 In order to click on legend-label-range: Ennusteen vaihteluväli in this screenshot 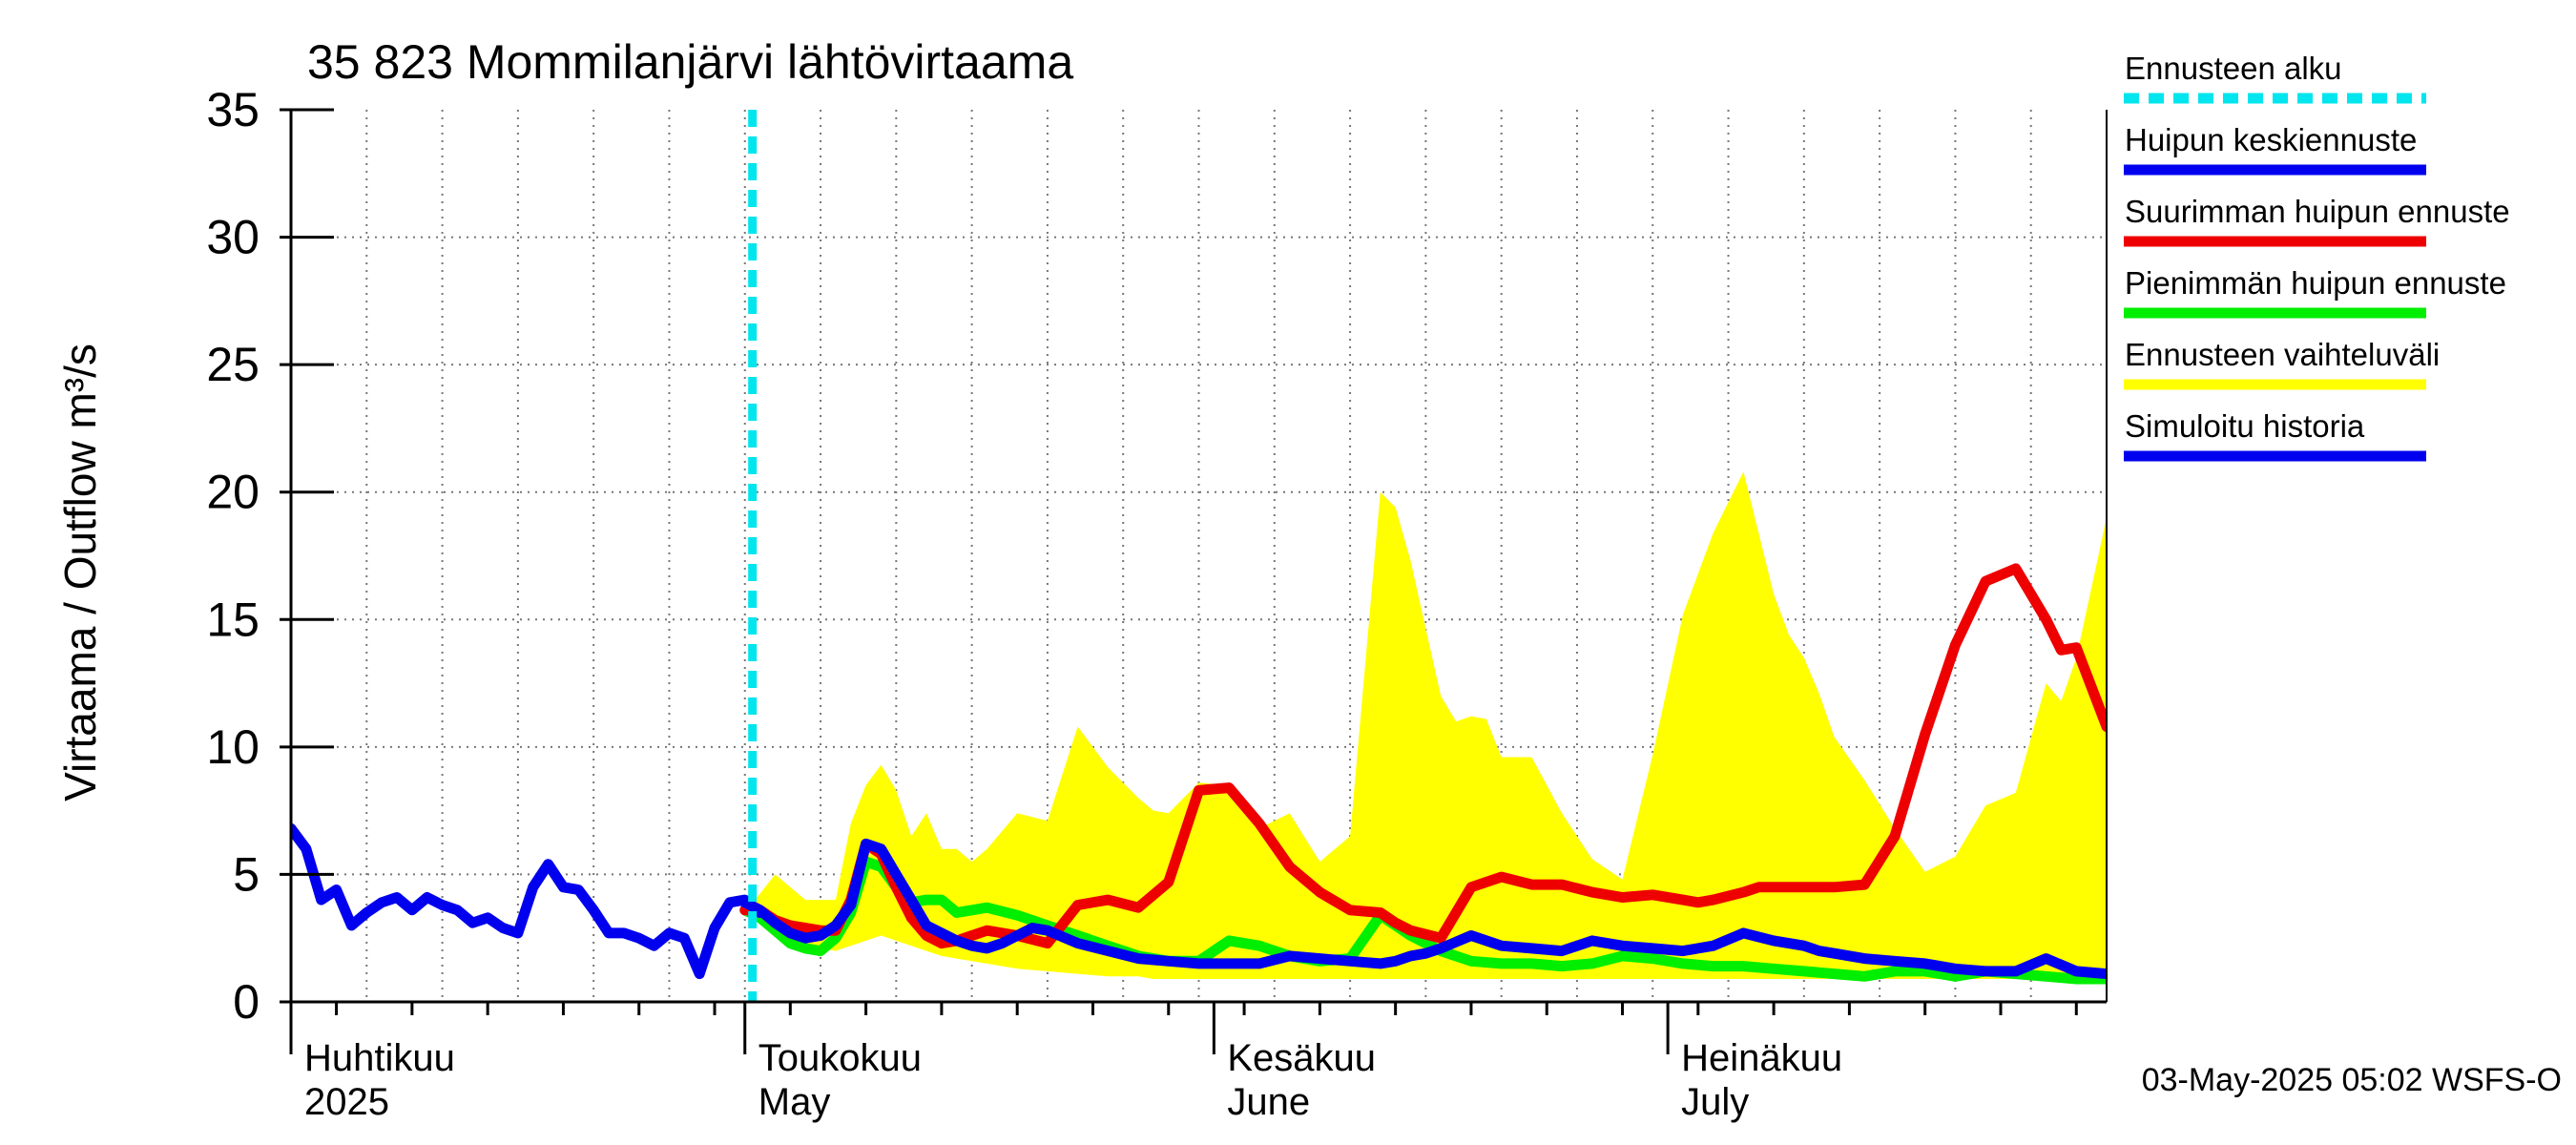, I will do `click(2282, 354)`.